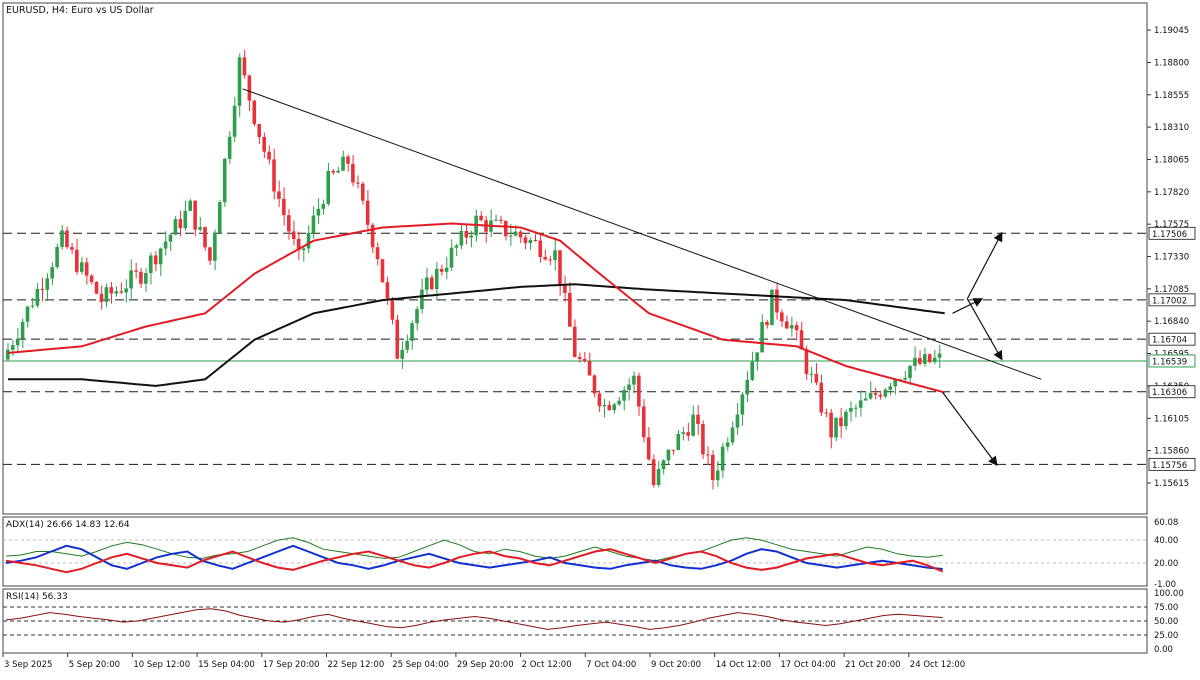 The height and width of the screenshot is (680, 1200). What do you see at coordinates (474, 549) in the screenshot?
I see `adx-line` at bounding box center [474, 549].